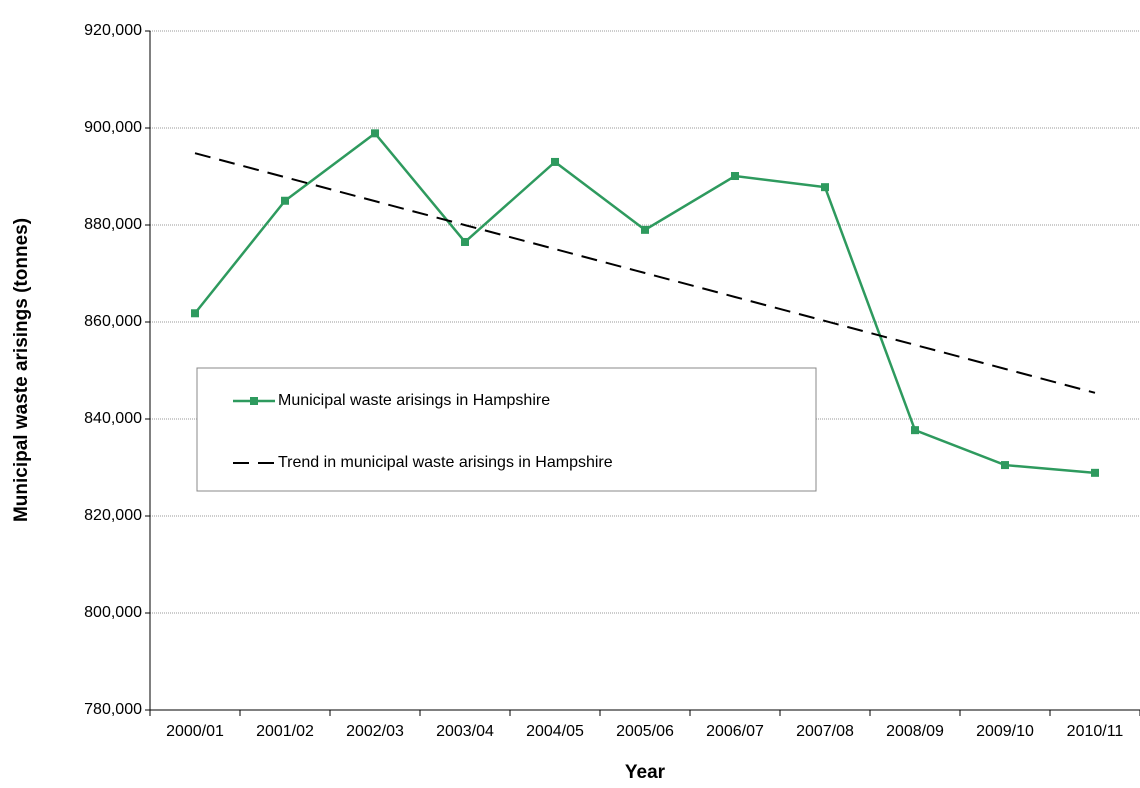  I want to click on x-tick-label: 2006/07, so click(735, 731).